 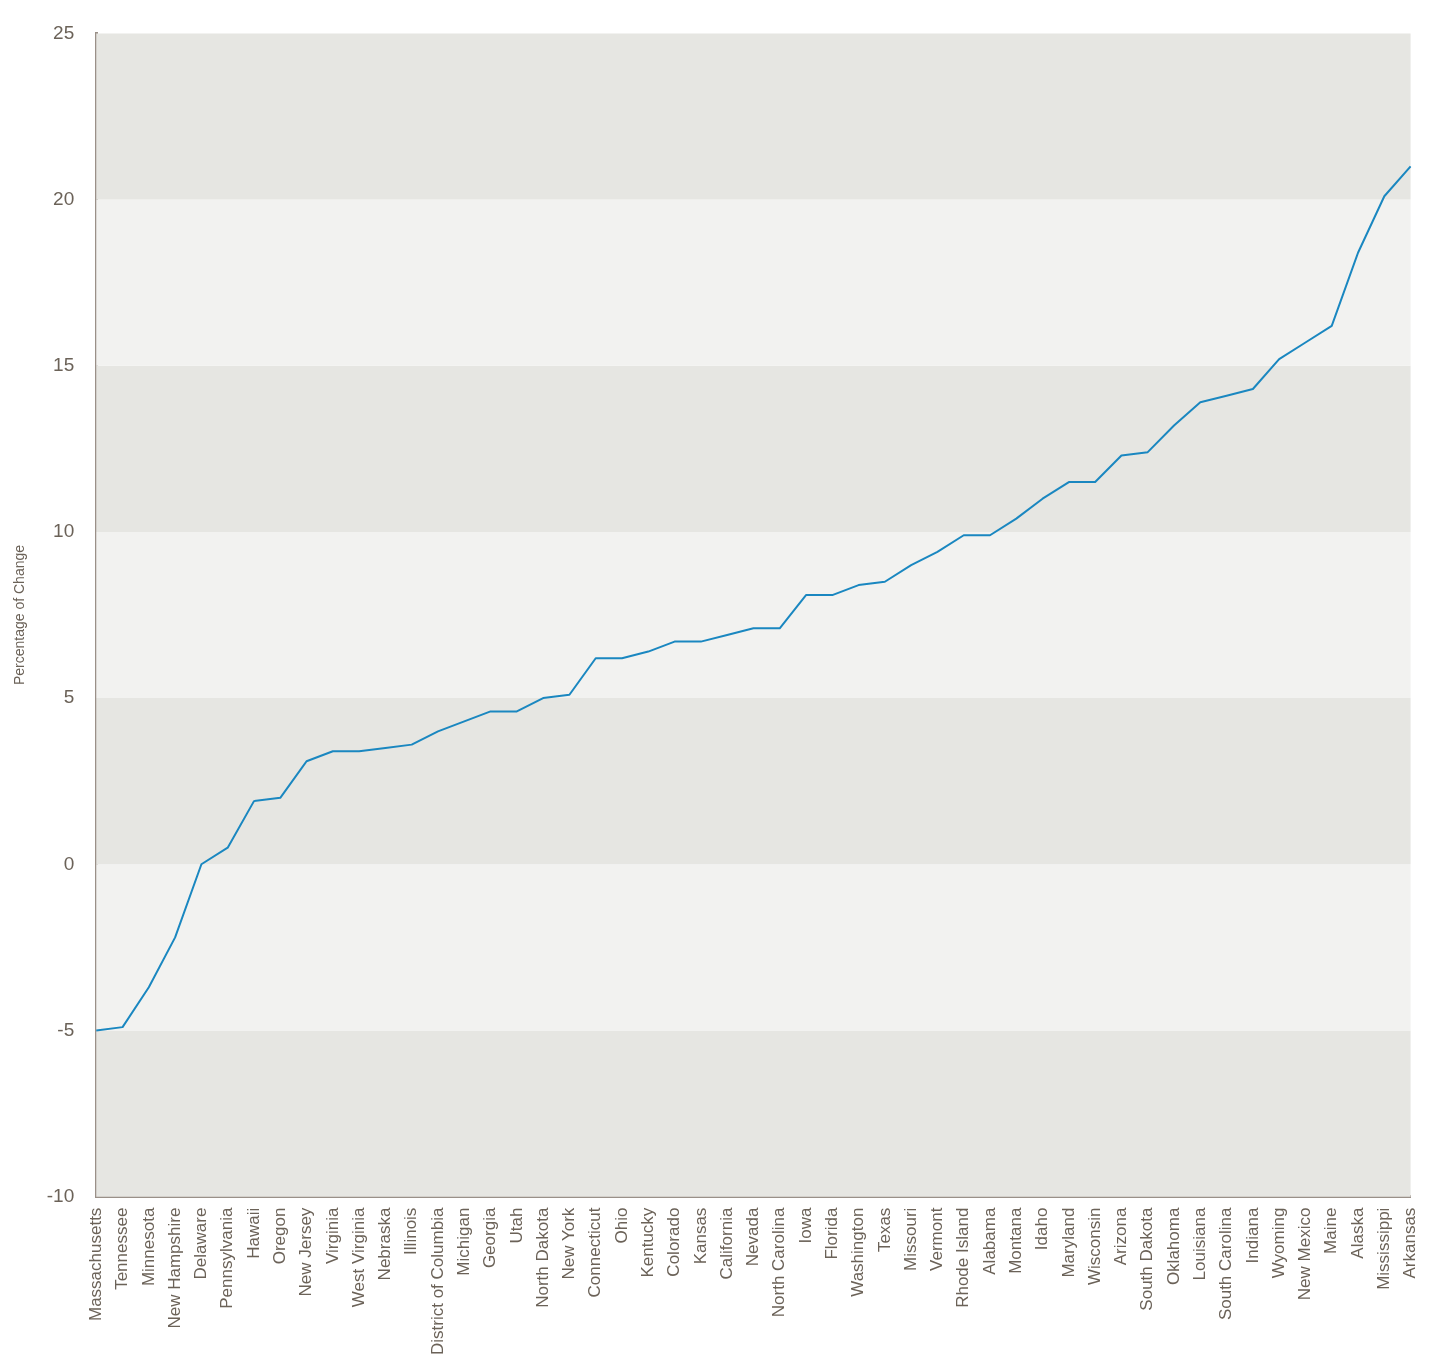 What do you see at coordinates (60, 1195) in the screenshot?
I see `y-tick-label: -10` at bounding box center [60, 1195].